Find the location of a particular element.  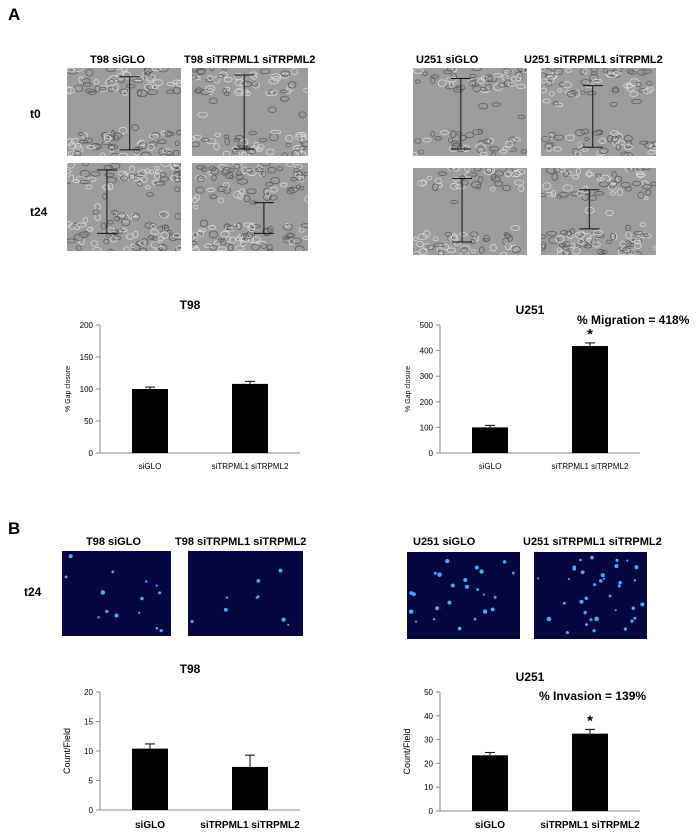

y-tick-label: 150 is located at coordinates (87, 357).